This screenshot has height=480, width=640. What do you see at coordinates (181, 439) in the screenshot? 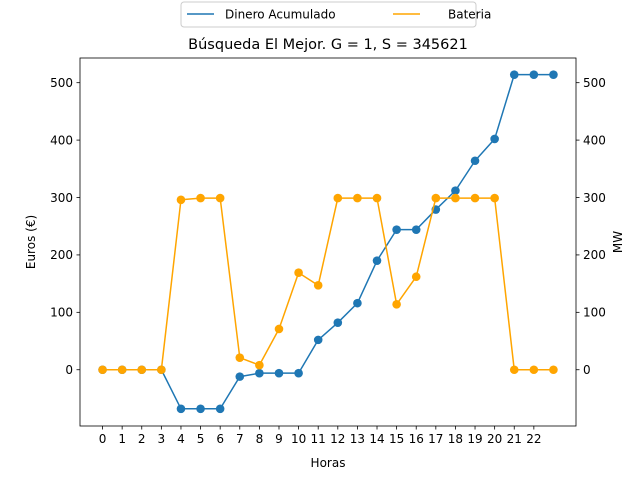
I see `x-tick-label: 4` at bounding box center [181, 439].